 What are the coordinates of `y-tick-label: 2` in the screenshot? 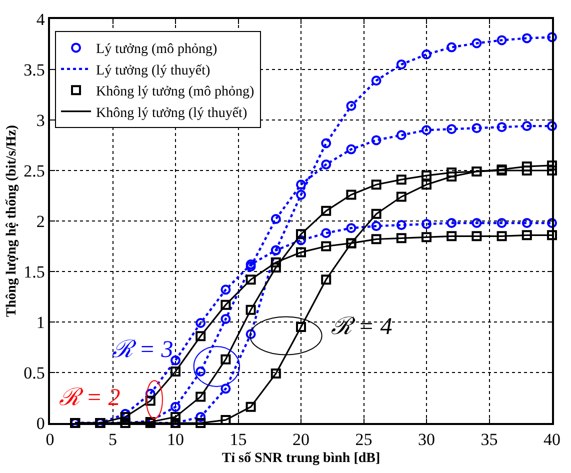 It's located at (40, 221).